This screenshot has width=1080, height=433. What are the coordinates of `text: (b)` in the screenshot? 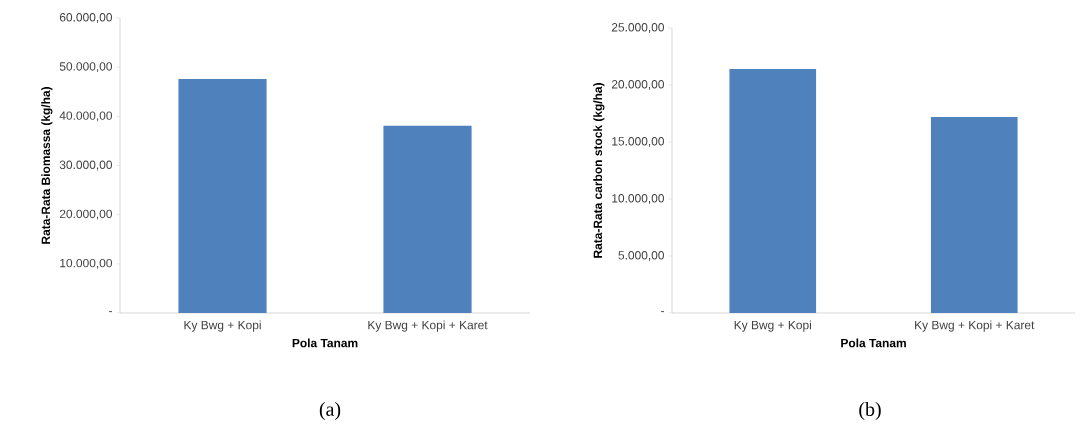 It's located at (870, 411).